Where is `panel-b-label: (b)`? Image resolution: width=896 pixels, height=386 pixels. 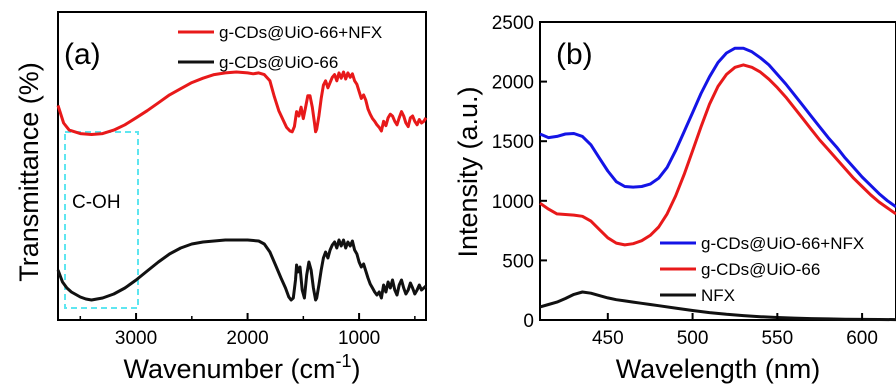 panel-b-label: (b) is located at coordinates (574, 54).